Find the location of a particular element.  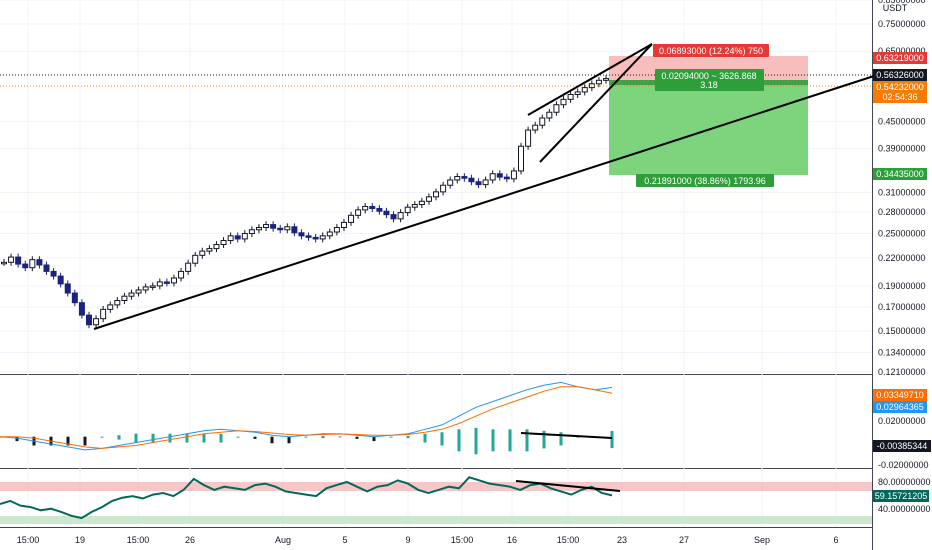

rsi-line is located at coordinates (306, 498).